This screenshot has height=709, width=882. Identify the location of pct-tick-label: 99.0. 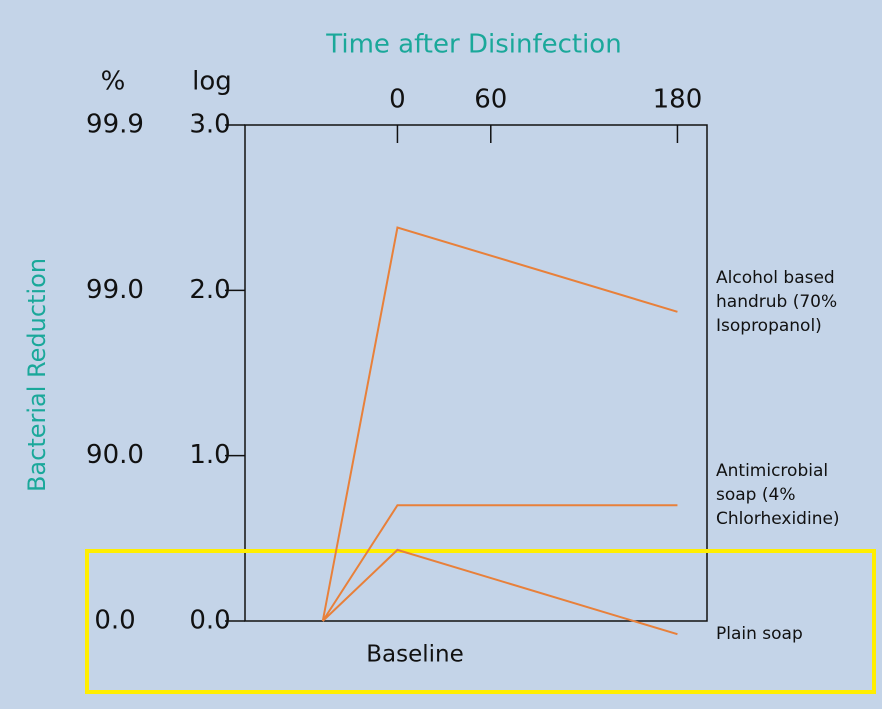
(115, 290).